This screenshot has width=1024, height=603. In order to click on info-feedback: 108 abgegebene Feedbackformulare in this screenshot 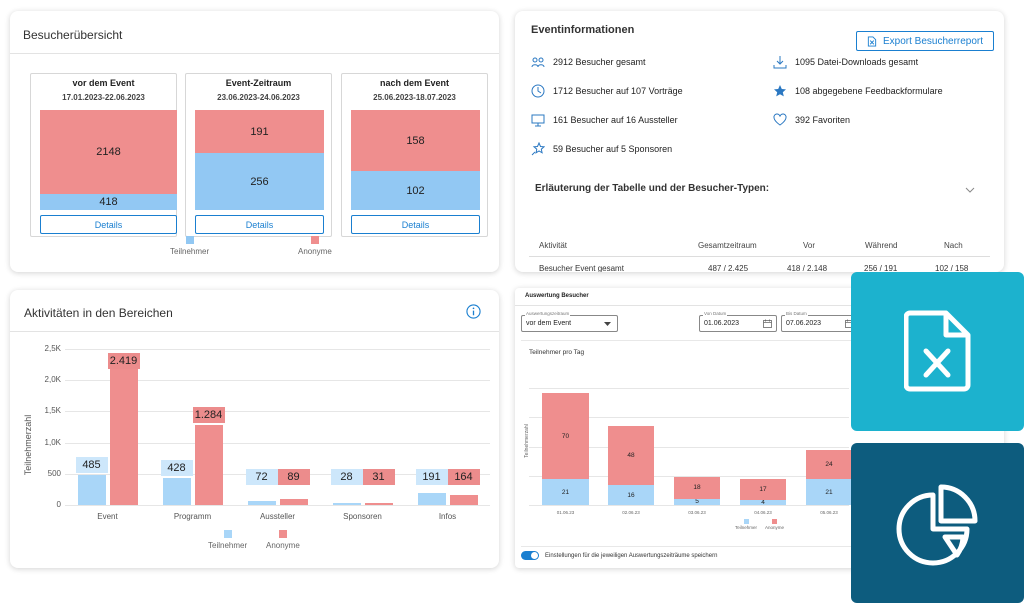, I will do `click(858, 91)`.